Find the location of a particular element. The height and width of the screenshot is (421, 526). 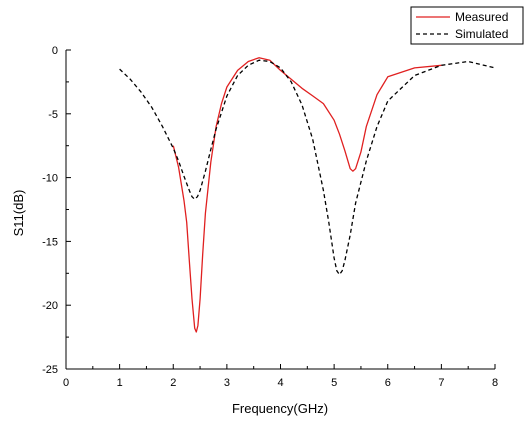

y-tick-label: -20 is located at coordinates (50, 306).